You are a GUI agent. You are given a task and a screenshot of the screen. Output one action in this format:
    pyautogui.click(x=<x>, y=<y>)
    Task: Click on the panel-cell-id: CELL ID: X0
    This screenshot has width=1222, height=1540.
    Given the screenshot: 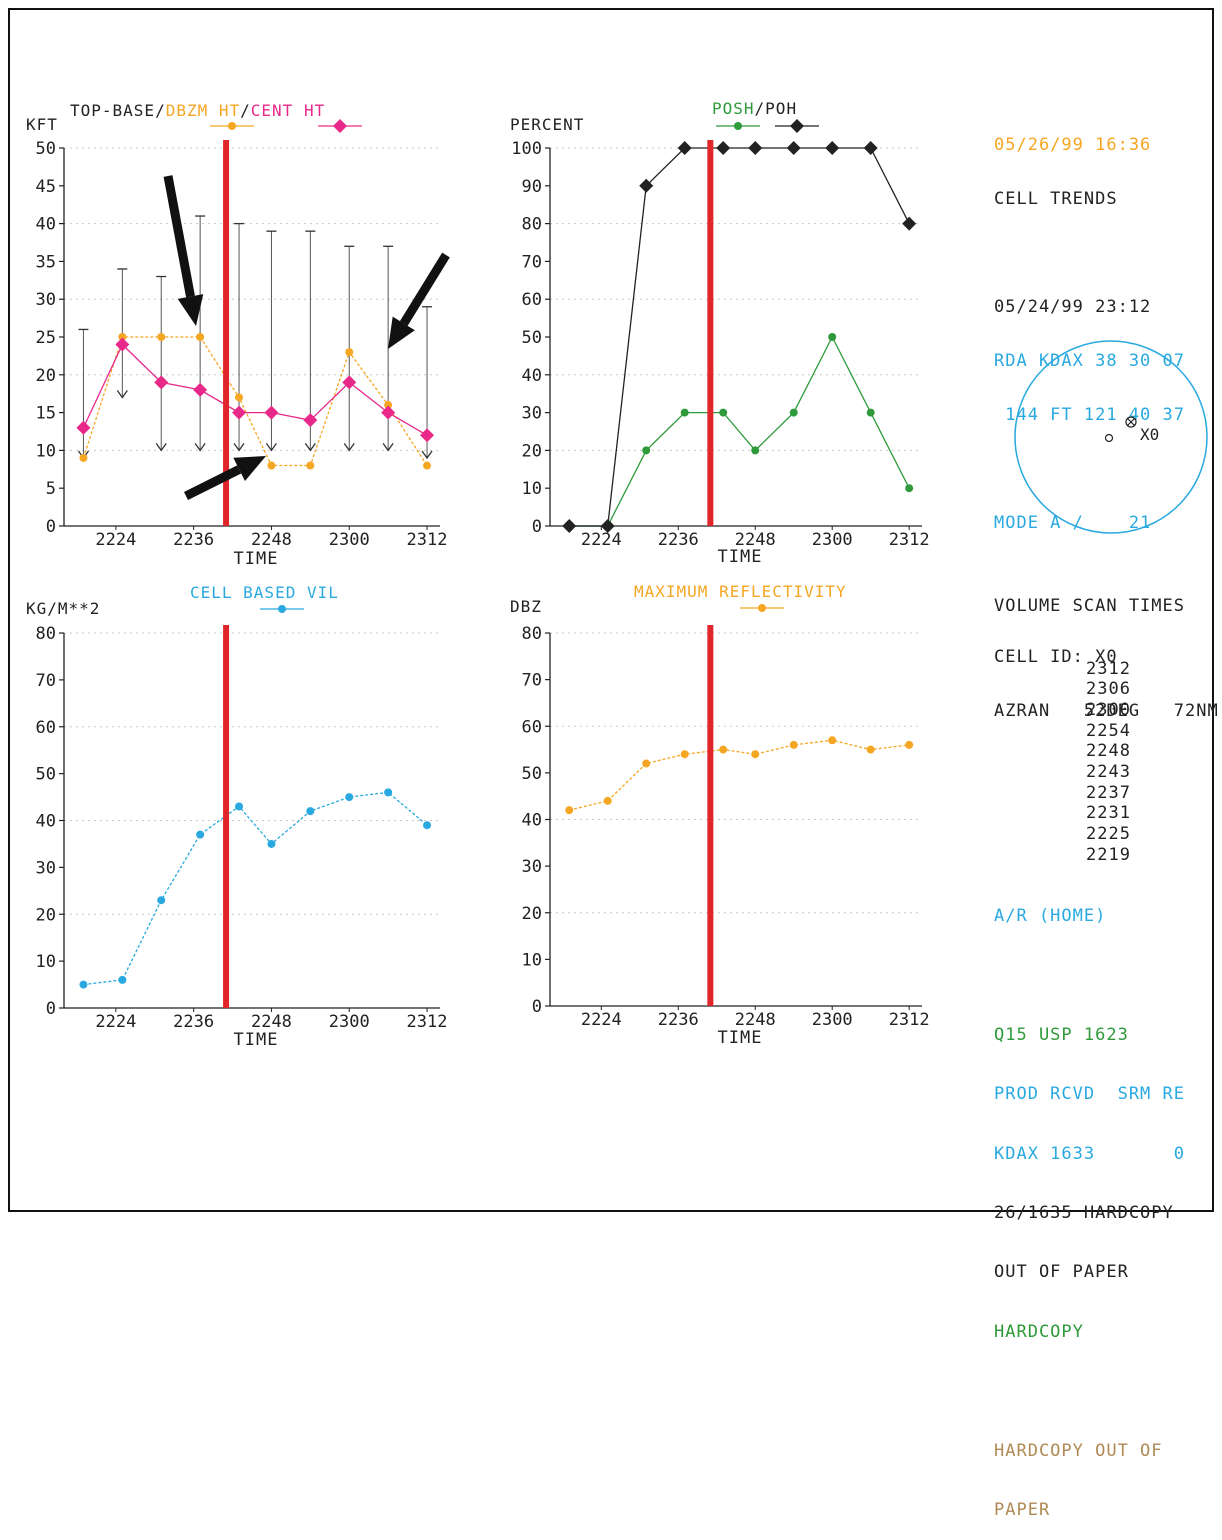 What is the action you would take?
    pyautogui.click(x=1056, y=657)
    